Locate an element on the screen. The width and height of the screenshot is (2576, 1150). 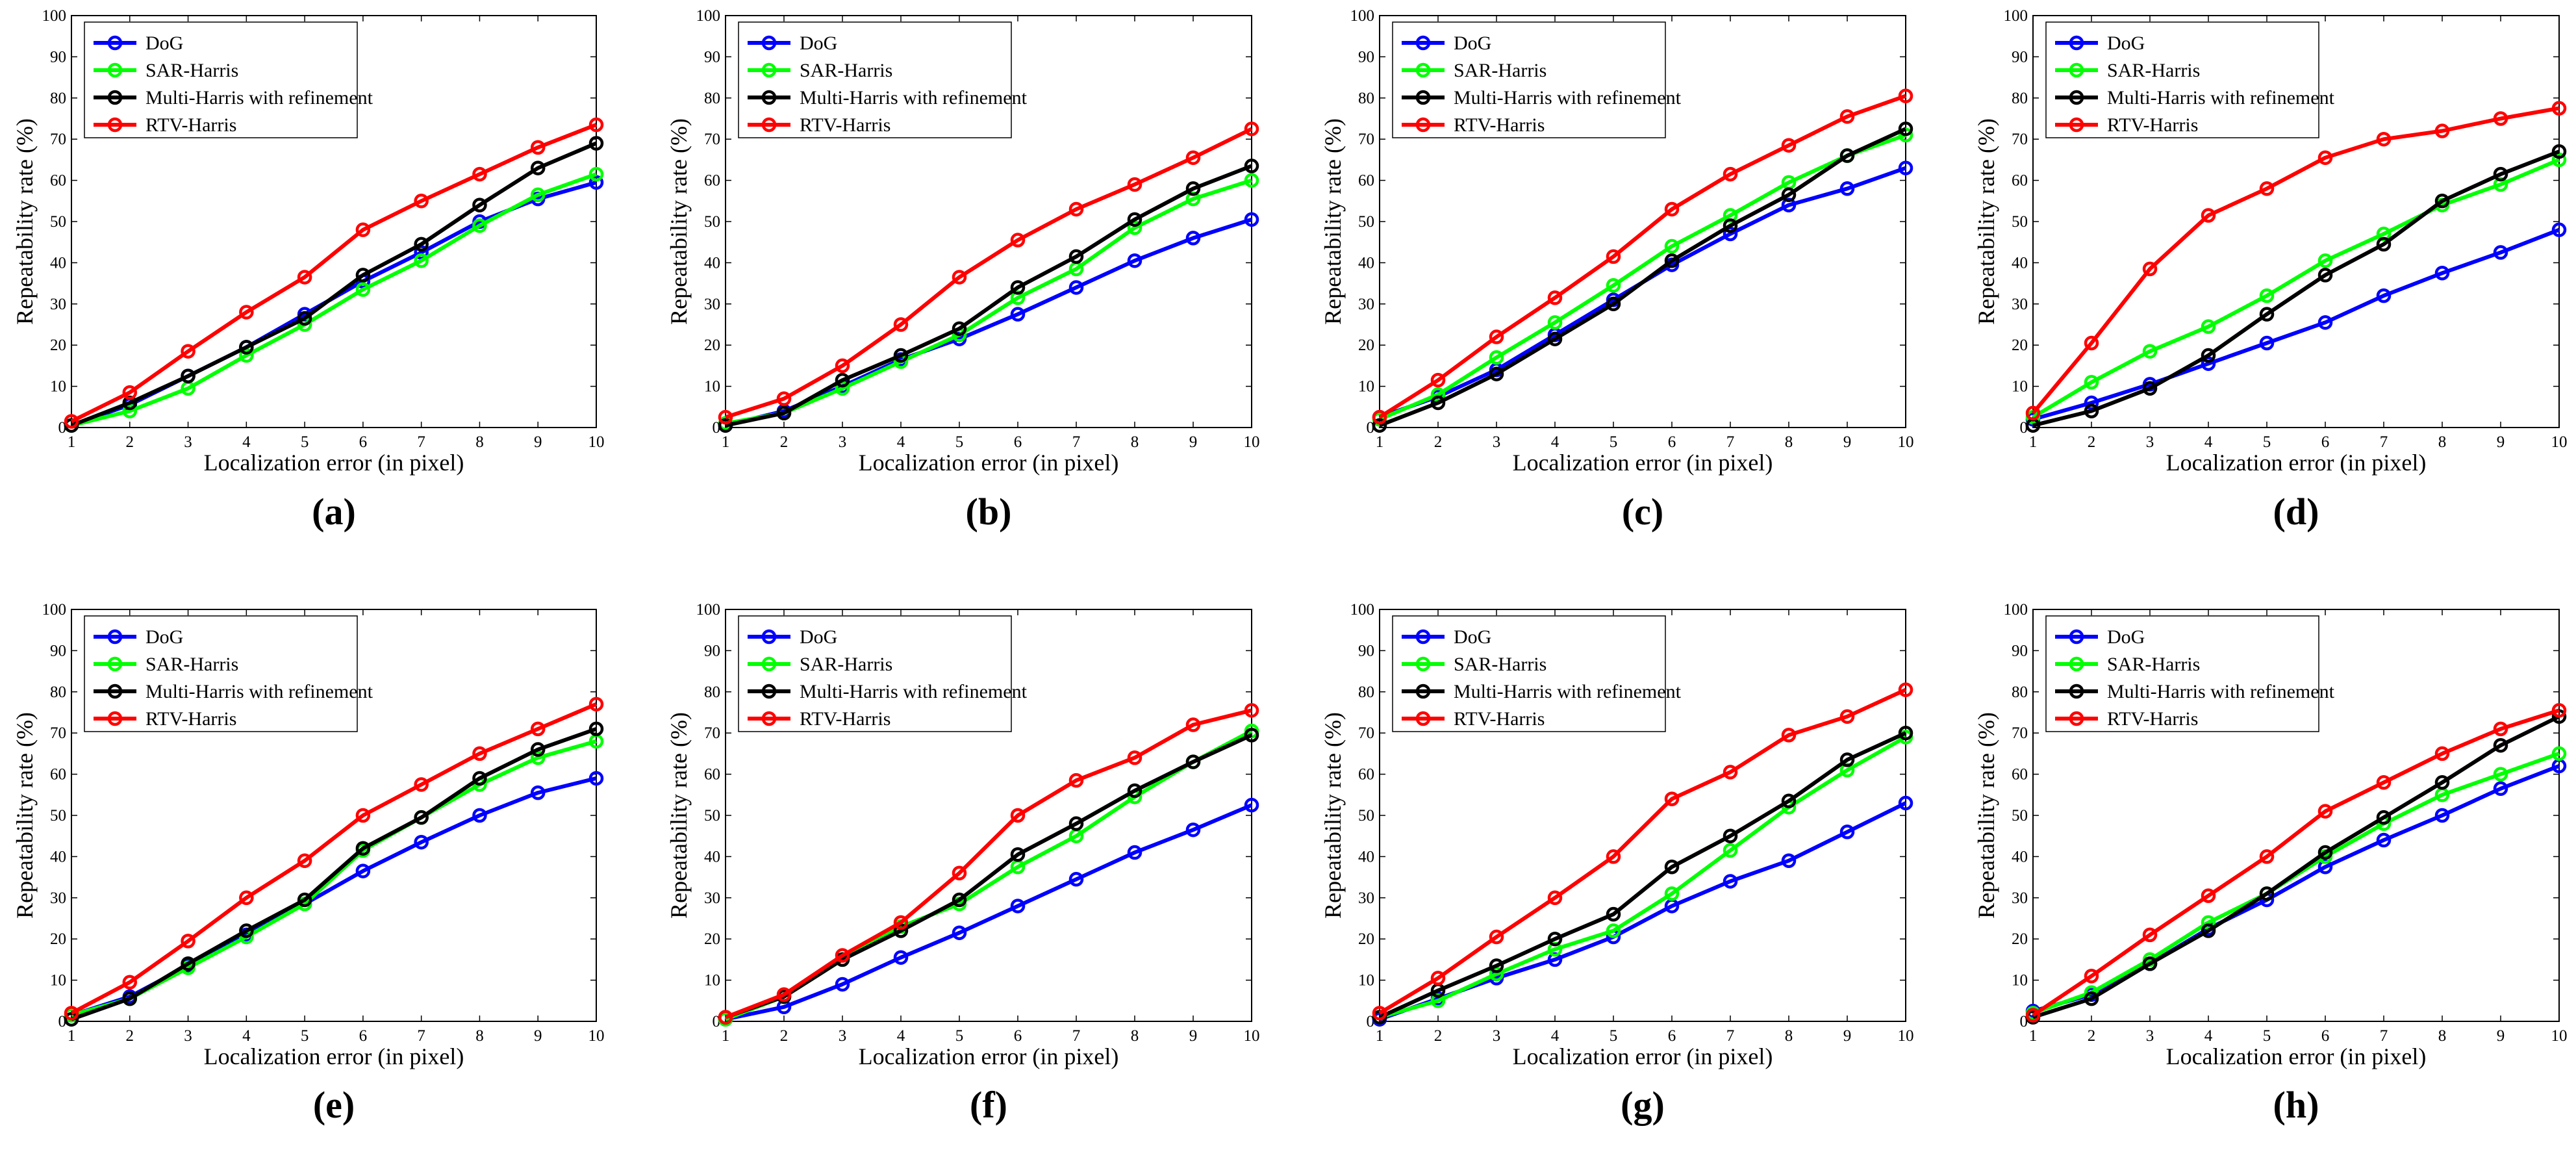
panel-label: (e) is located at coordinates (334, 1105).